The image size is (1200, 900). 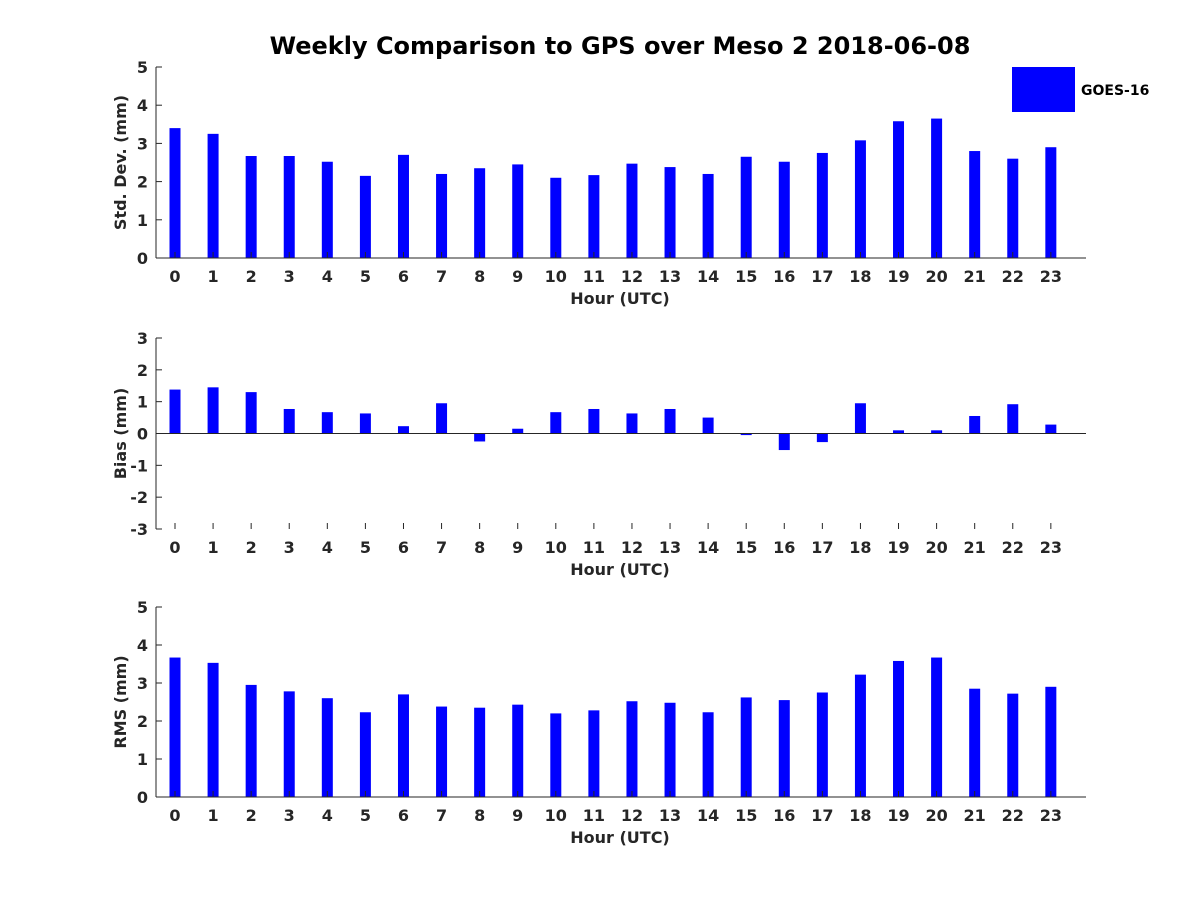 What do you see at coordinates (139, 529) in the screenshot?
I see `y-tick-label: -3` at bounding box center [139, 529].